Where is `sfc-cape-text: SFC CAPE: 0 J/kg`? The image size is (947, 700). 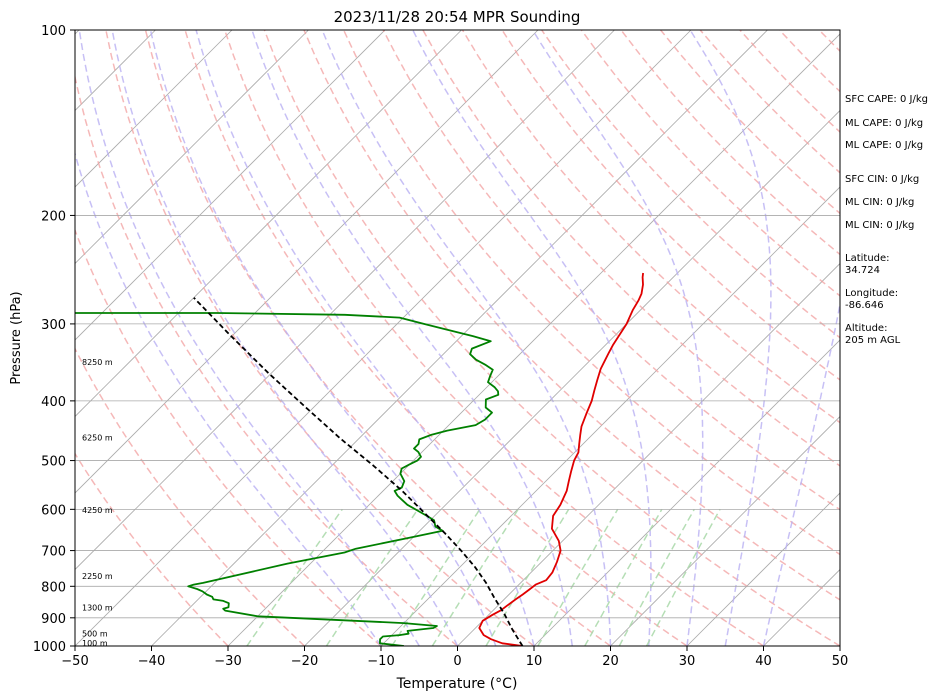 sfc-cape-text: SFC CAPE: 0 J/kg is located at coordinates (886, 99).